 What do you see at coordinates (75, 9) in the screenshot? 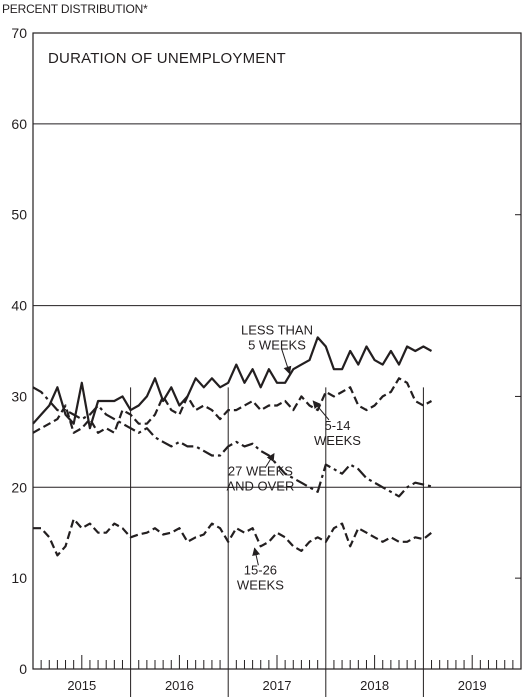
I see `y-axis-label: PERCENT DISTRIBUTION*` at bounding box center [75, 9].